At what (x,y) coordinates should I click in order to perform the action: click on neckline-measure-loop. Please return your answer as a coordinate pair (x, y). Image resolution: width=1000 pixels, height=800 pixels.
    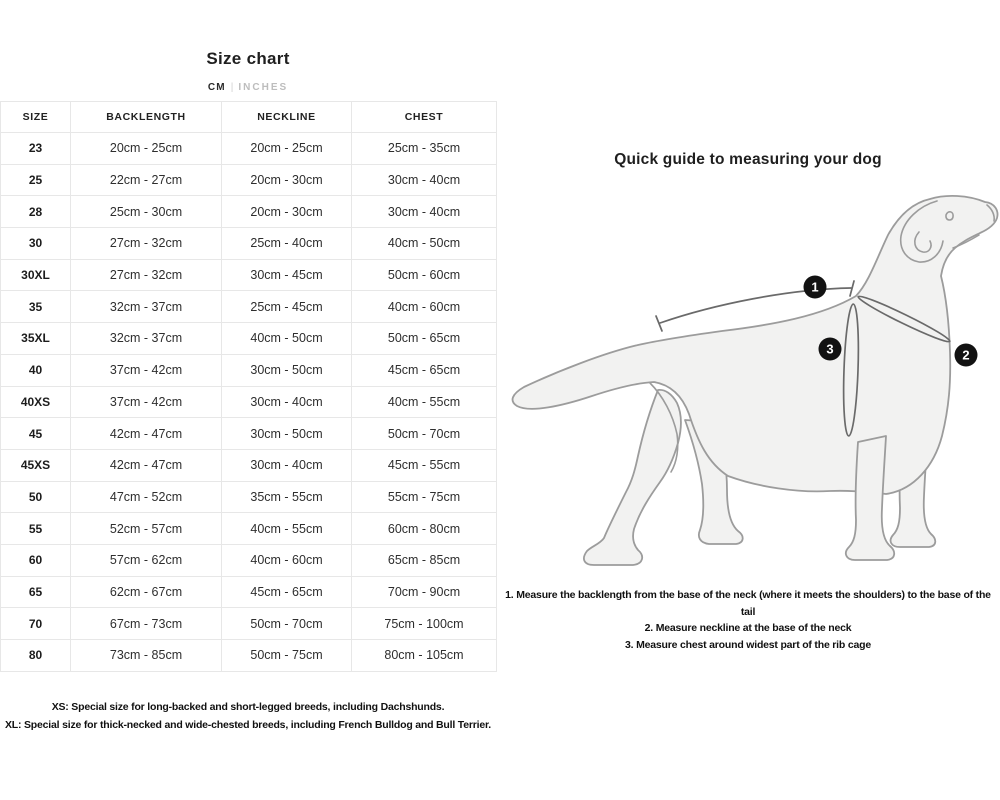
    Looking at the image, I should click on (904, 319).